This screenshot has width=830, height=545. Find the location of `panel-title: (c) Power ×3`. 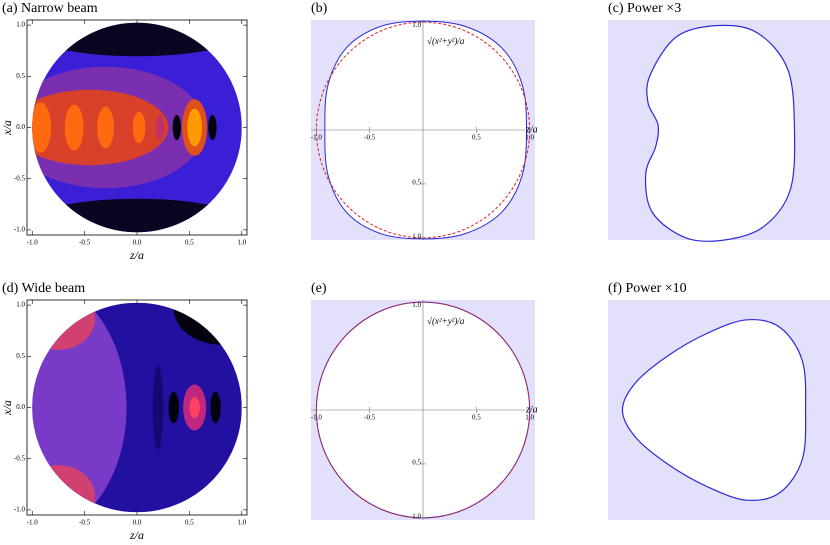

panel-title: (c) Power ×3 is located at coordinates (644, 8).